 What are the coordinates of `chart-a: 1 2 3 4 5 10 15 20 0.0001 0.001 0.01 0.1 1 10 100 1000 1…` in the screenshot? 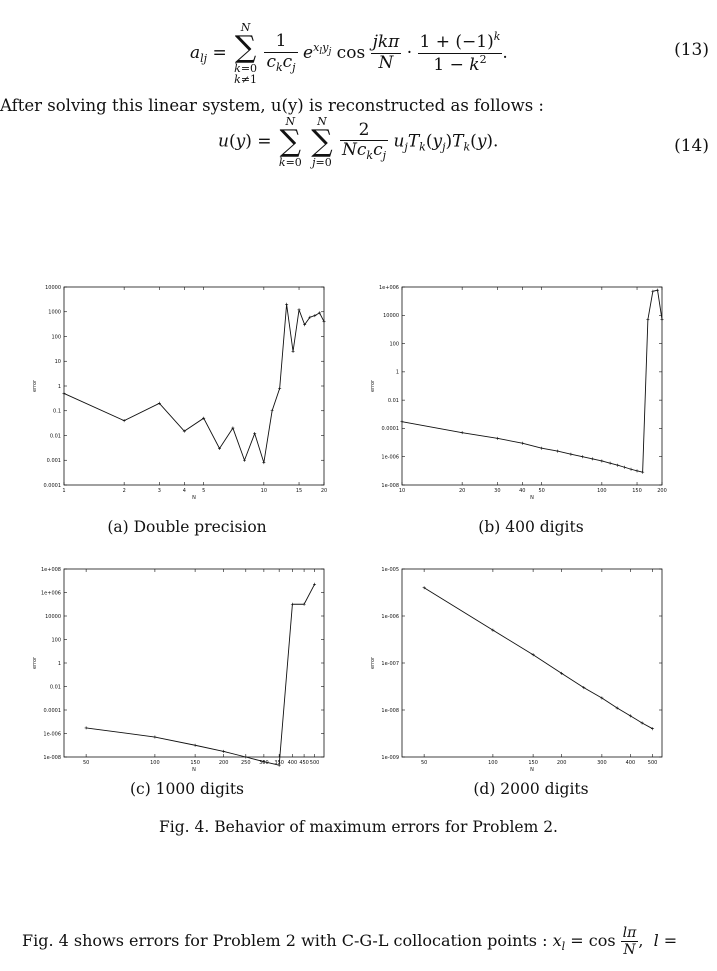 It's located at (180, 396).